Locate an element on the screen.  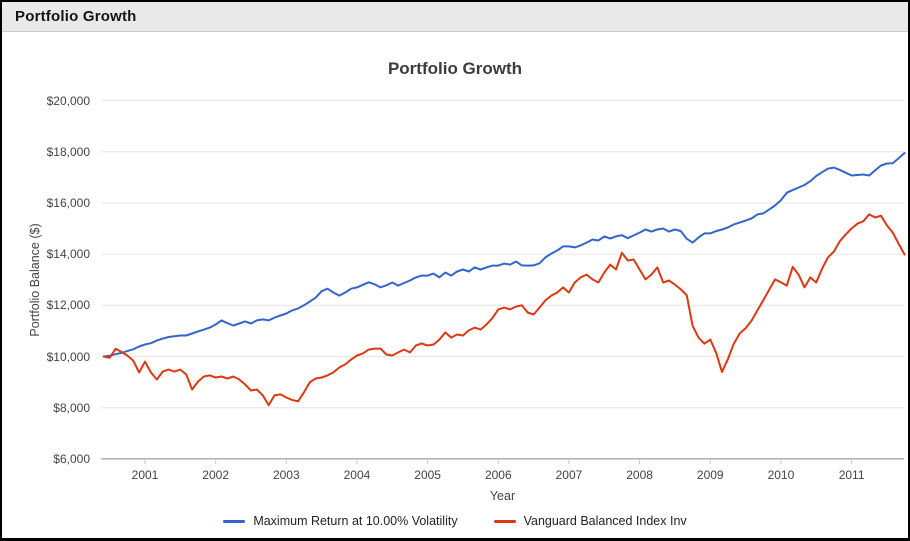
legend-label-vanguard-balanced: Vanguard Balanced Index Inv is located at coordinates (605, 521).